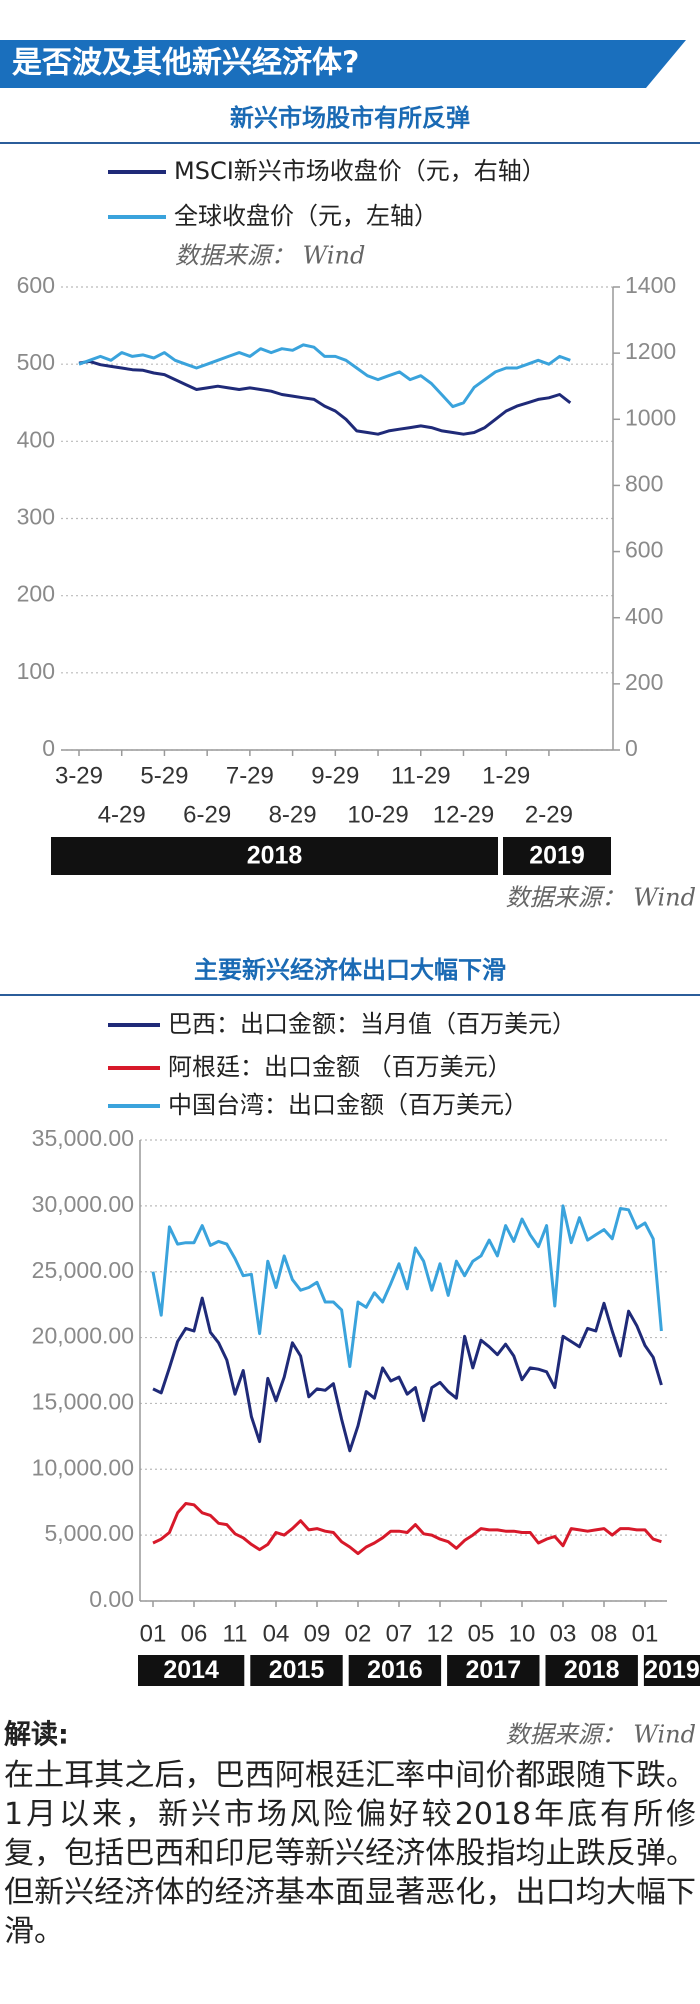  What do you see at coordinates (36, 362) in the screenshot?
I see `y-tick-label: 500` at bounding box center [36, 362].